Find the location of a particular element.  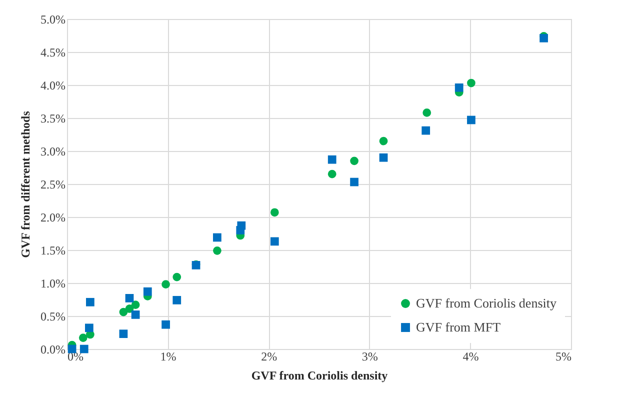

x-axis-title: GVF from Coriolis density is located at coordinates (319, 375).